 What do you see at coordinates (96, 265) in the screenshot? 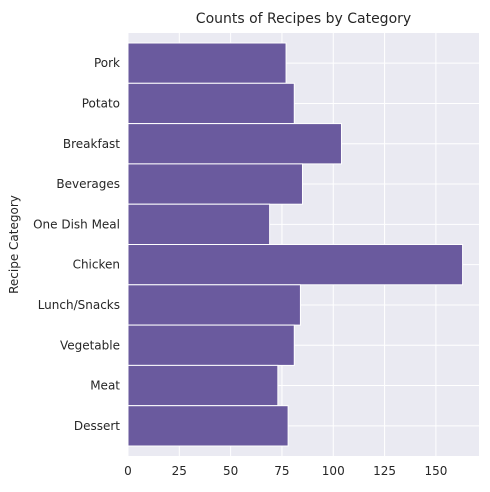
I see `y-tick-label: Chicken` at bounding box center [96, 265].